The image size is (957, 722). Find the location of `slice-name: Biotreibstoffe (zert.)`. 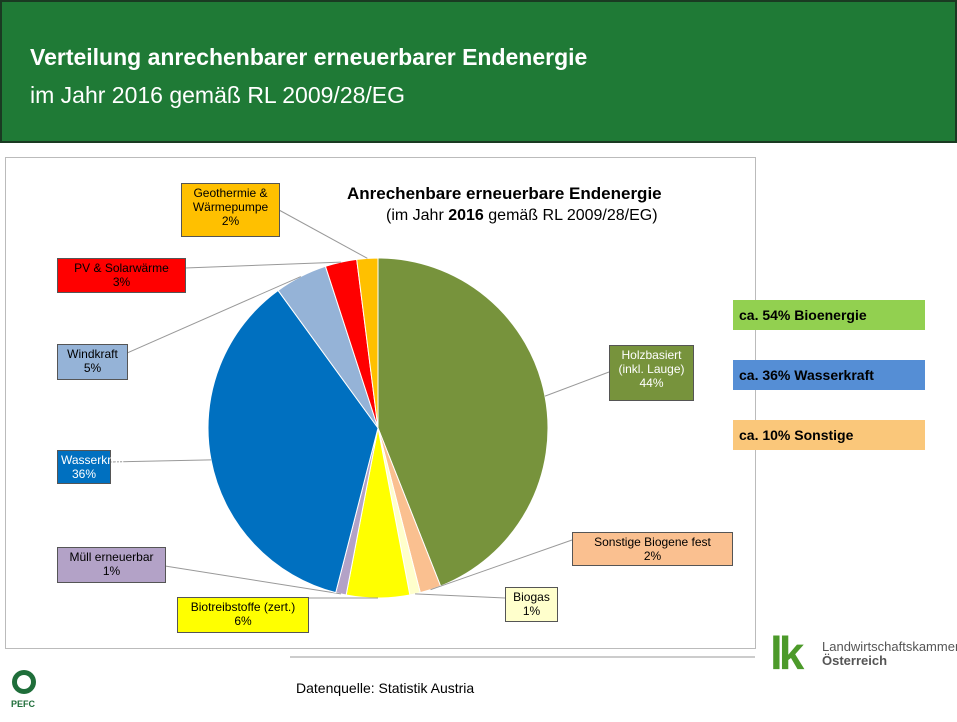

slice-name: Biotreibstoffe (zert.) is located at coordinates (243, 607).